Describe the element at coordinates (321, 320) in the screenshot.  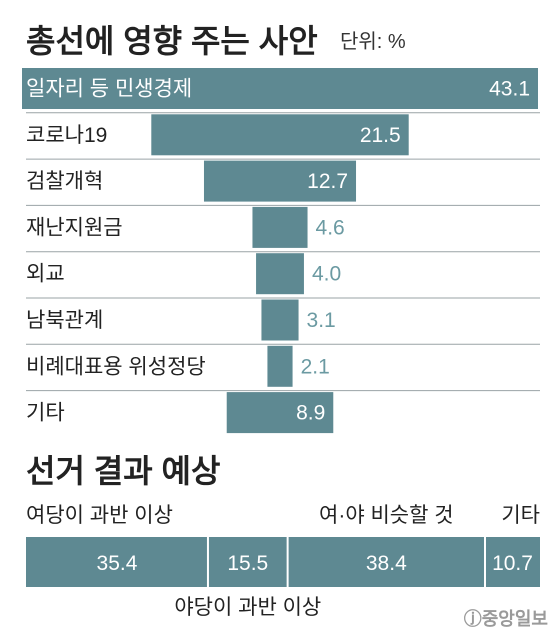
I see `value-label: 3.1` at that location.